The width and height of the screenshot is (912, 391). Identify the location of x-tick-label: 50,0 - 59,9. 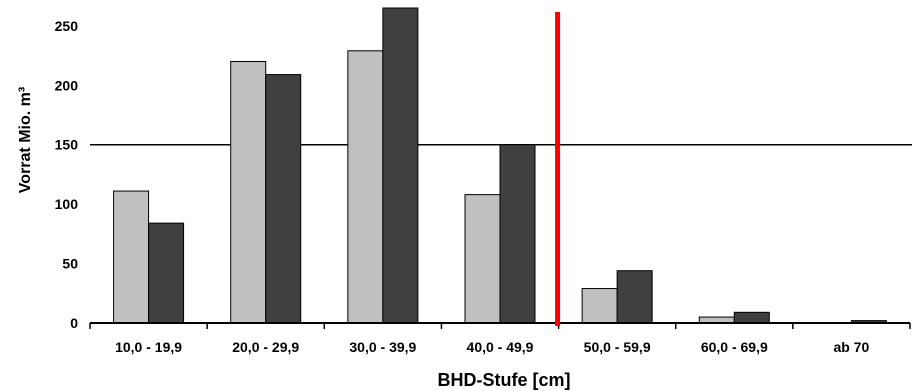
(617, 347).